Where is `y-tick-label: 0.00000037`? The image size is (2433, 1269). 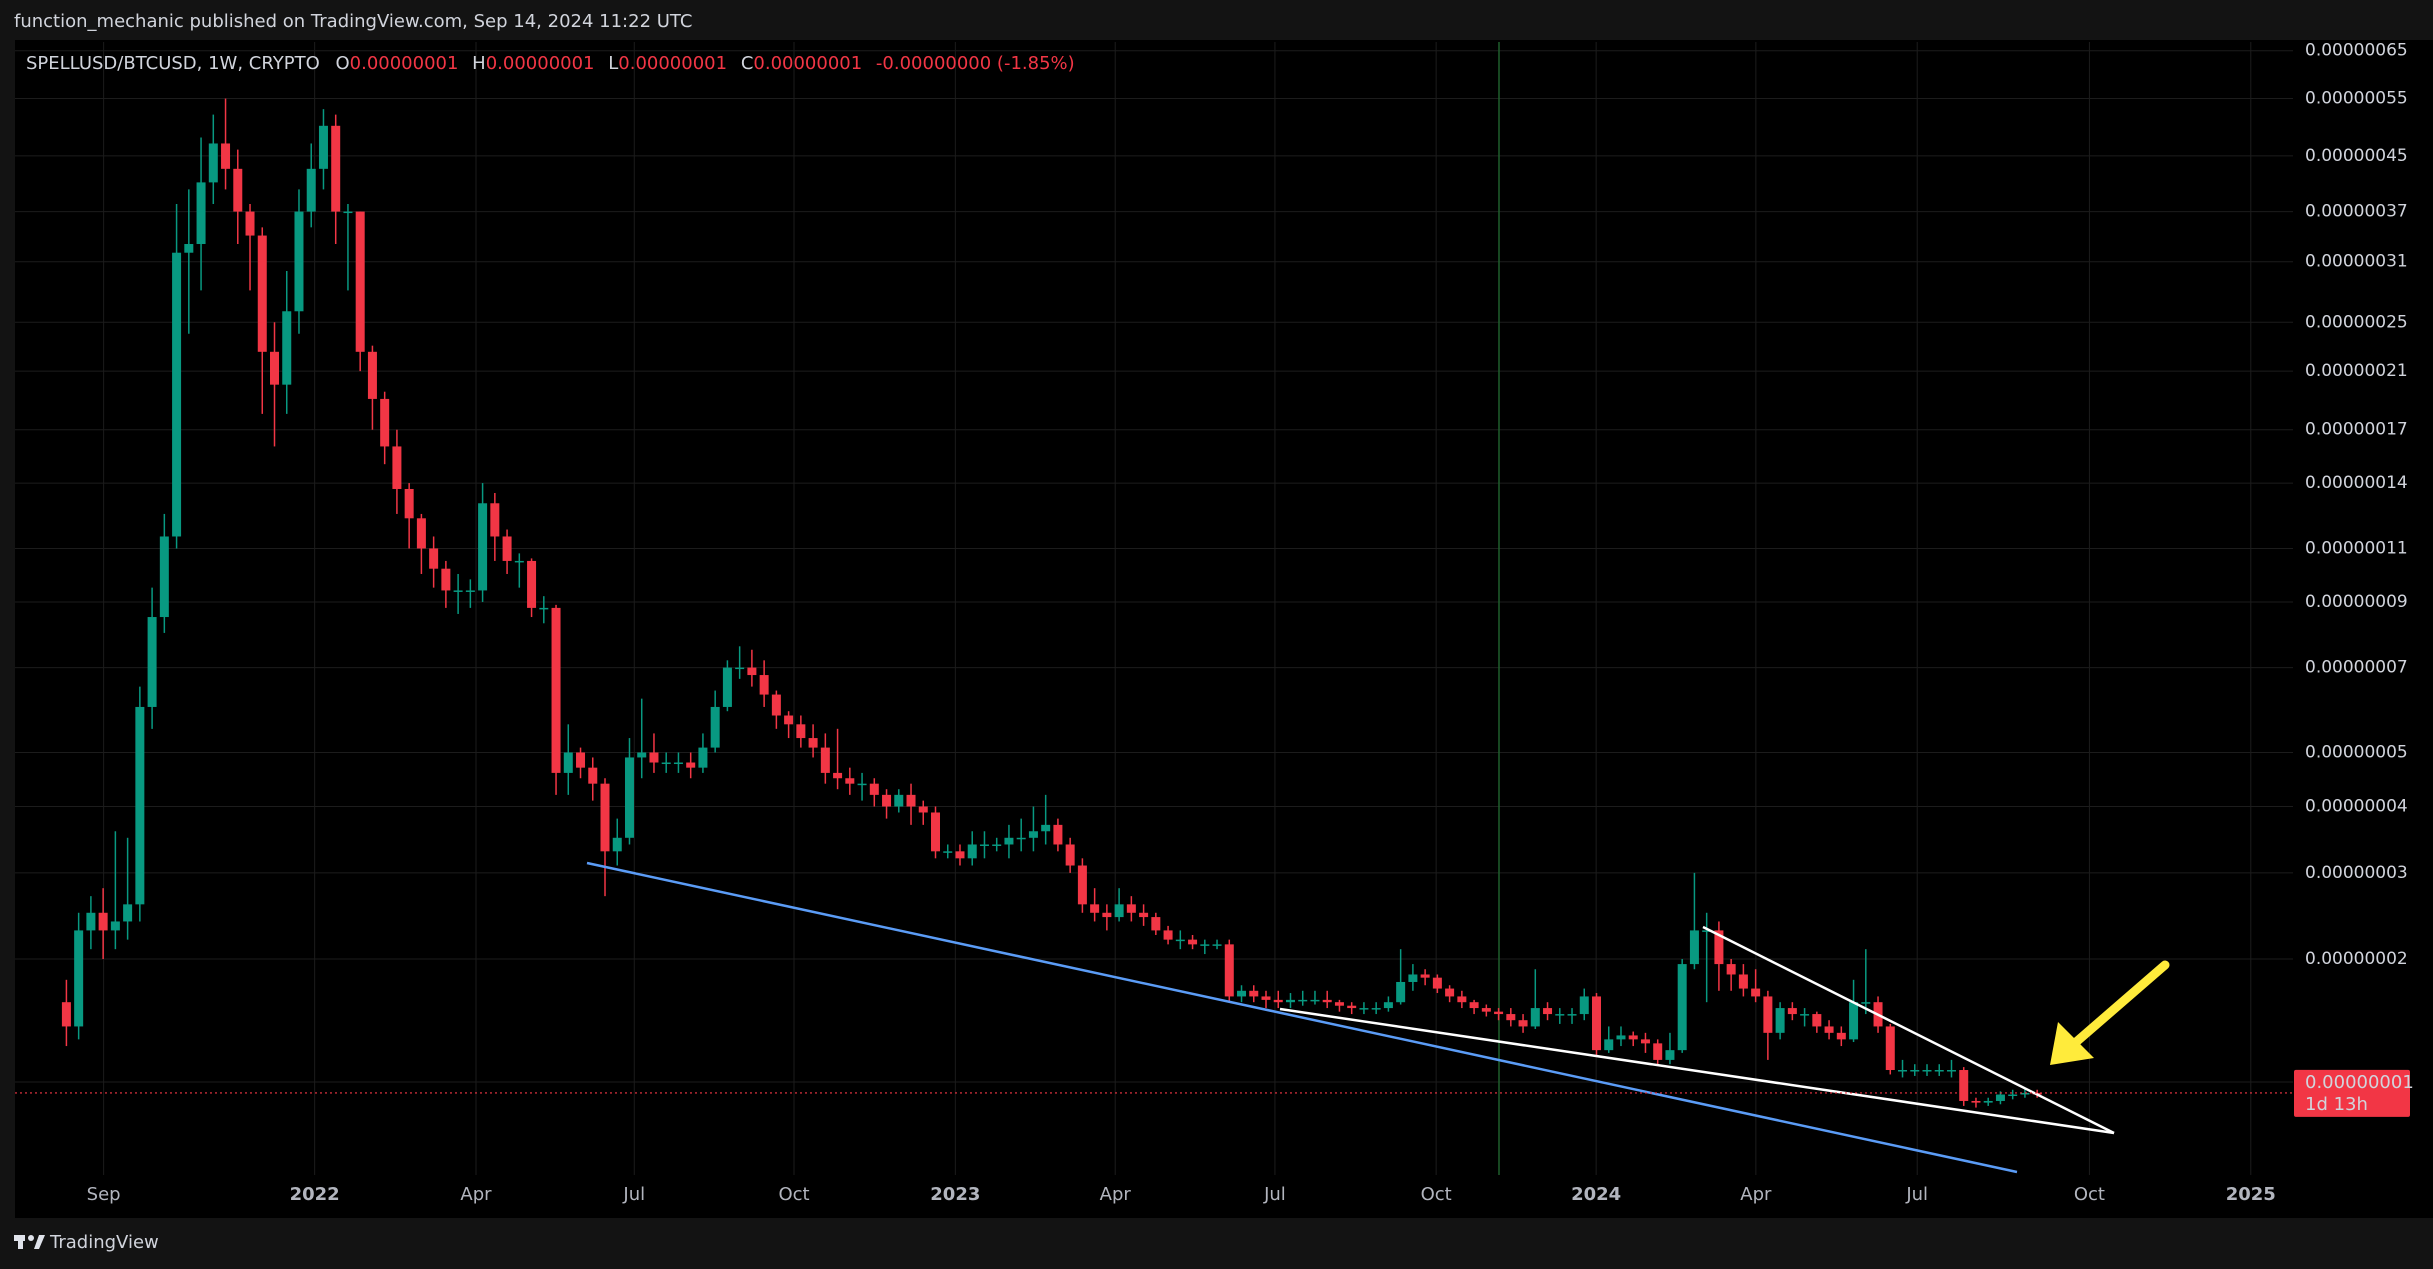 y-tick-label: 0.00000037 is located at coordinates (2356, 212).